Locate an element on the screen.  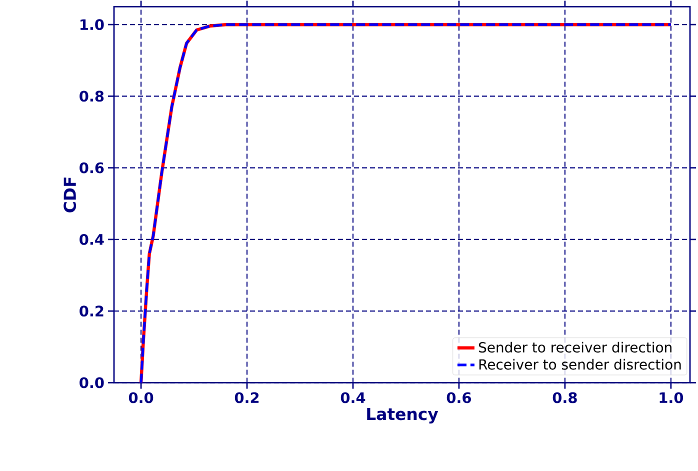
y-tick-label: 0.4 is located at coordinates (92, 240).